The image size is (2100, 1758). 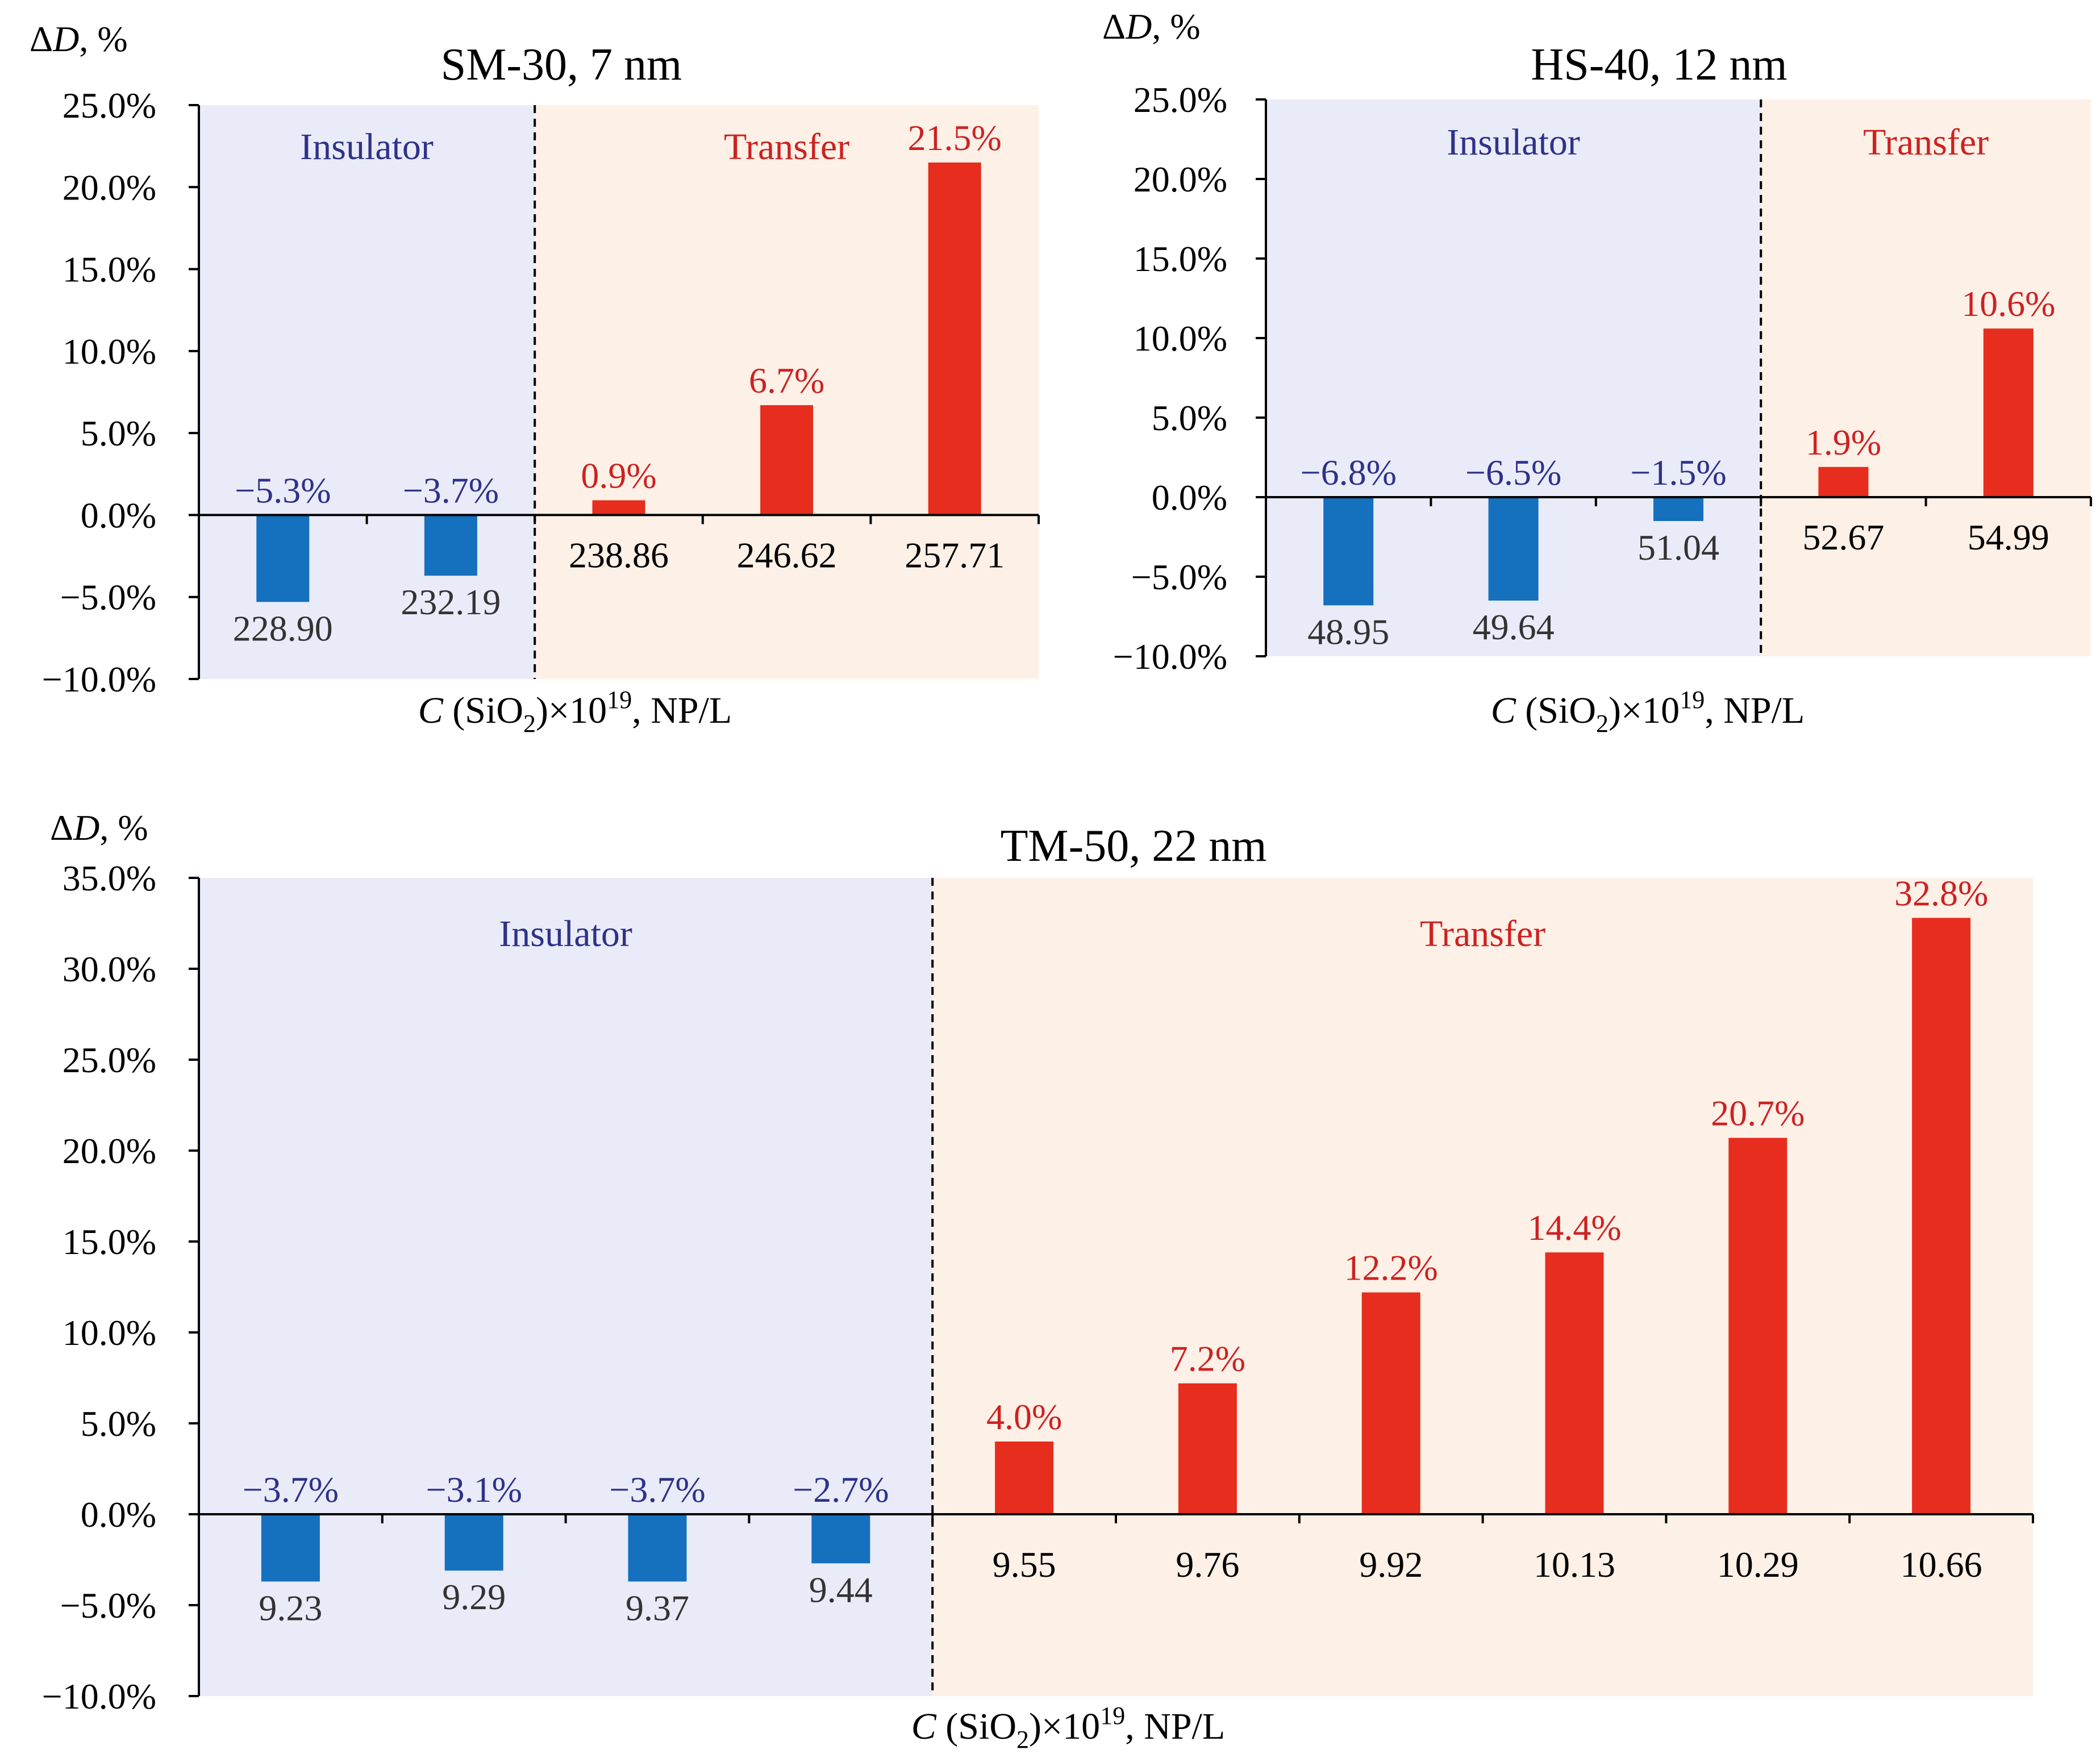 I want to click on y-tick-label: 0.0%, so click(x=119, y=515).